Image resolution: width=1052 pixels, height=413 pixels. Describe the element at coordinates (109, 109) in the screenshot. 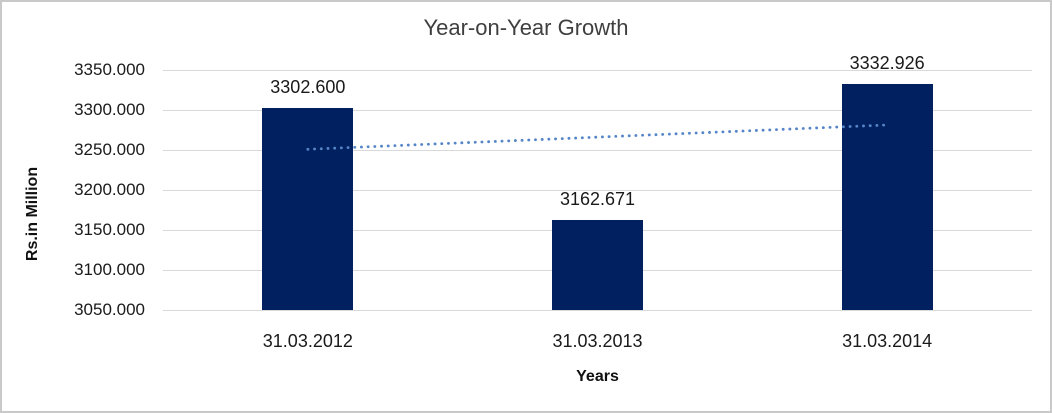

I see `y-tick-label: 3300.000` at that location.